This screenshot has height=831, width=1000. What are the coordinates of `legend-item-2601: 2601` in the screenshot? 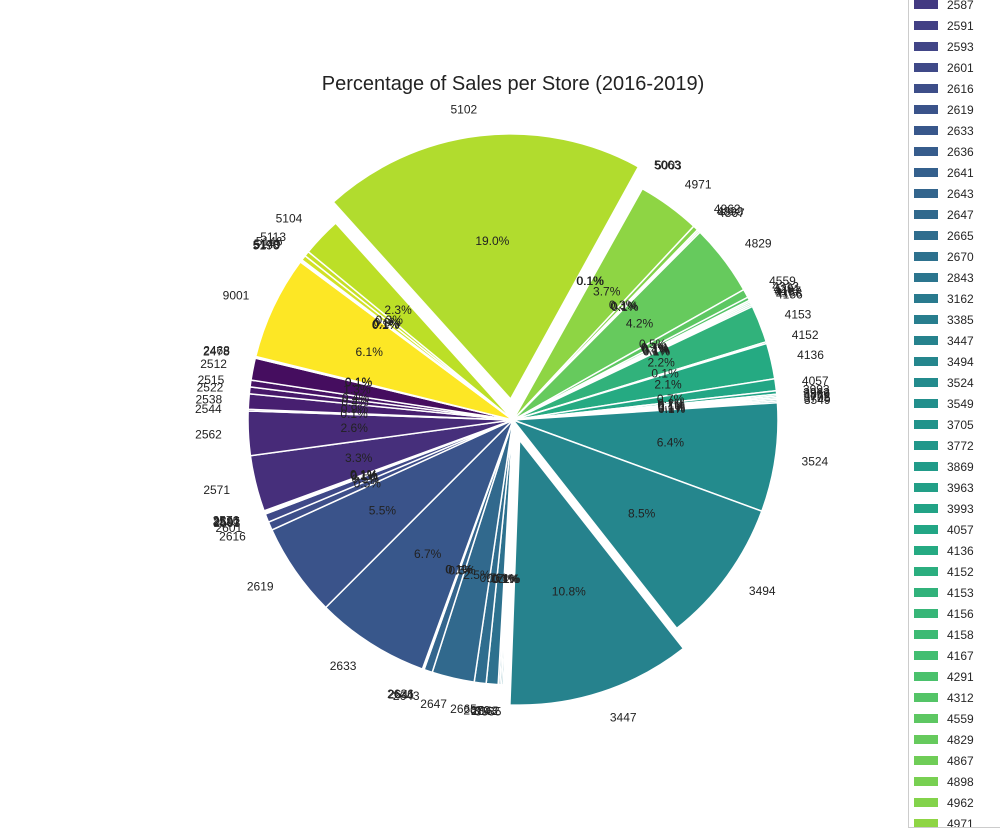 It's located at (944, 67).